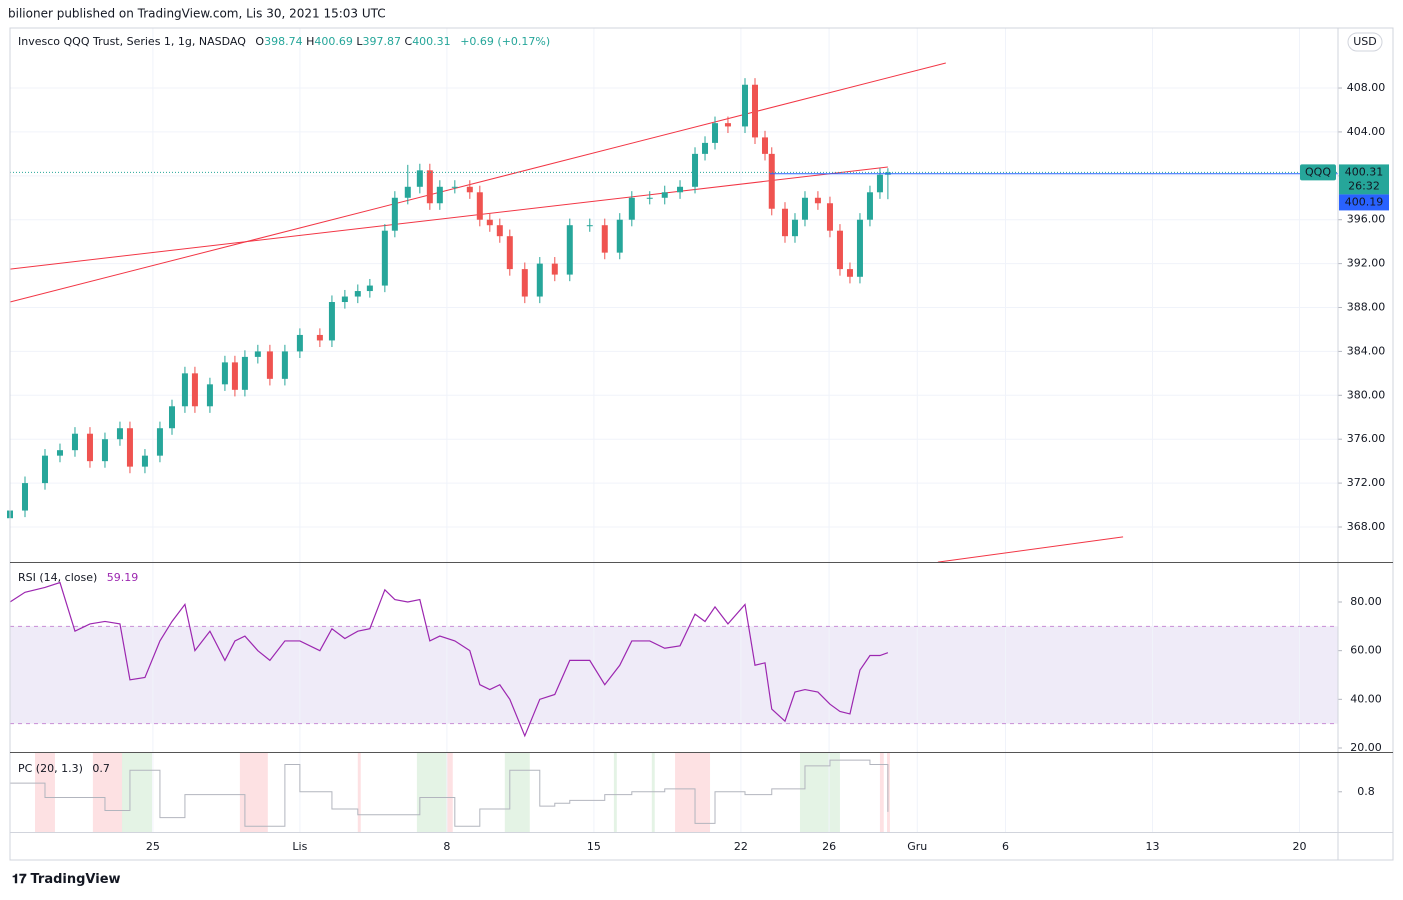 The image size is (1403, 900). I want to click on logo-mark: 𝟏𝟕, so click(19, 879).